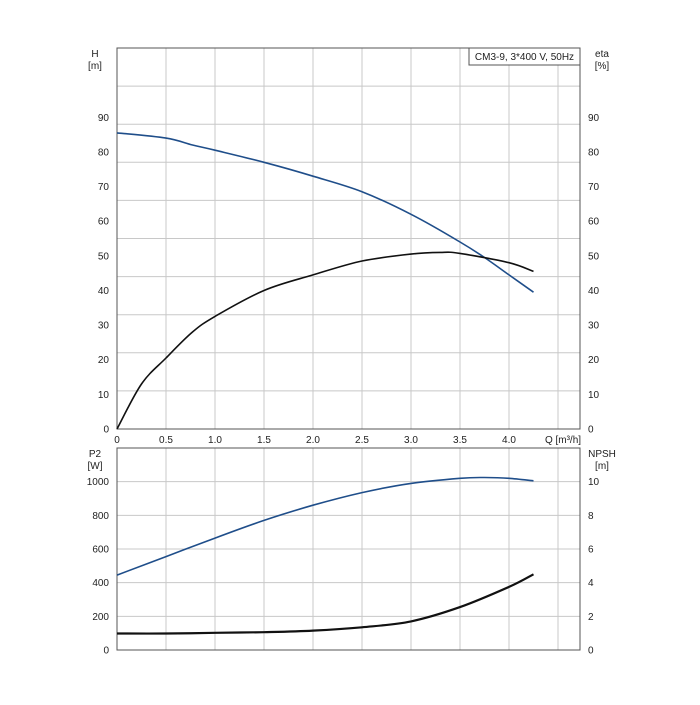  What do you see at coordinates (325, 212) in the screenshot?
I see `top-series-0-curve` at bounding box center [325, 212].